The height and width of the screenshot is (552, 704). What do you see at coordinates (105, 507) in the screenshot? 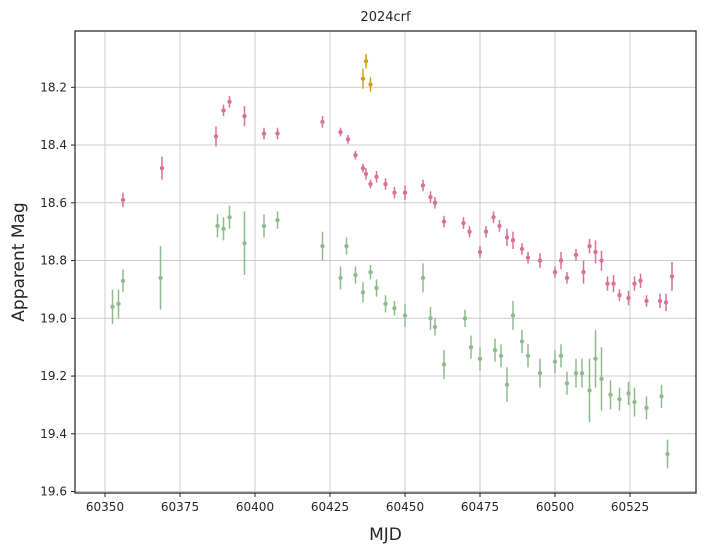
I see `x-tick-label: 60350` at bounding box center [105, 507].